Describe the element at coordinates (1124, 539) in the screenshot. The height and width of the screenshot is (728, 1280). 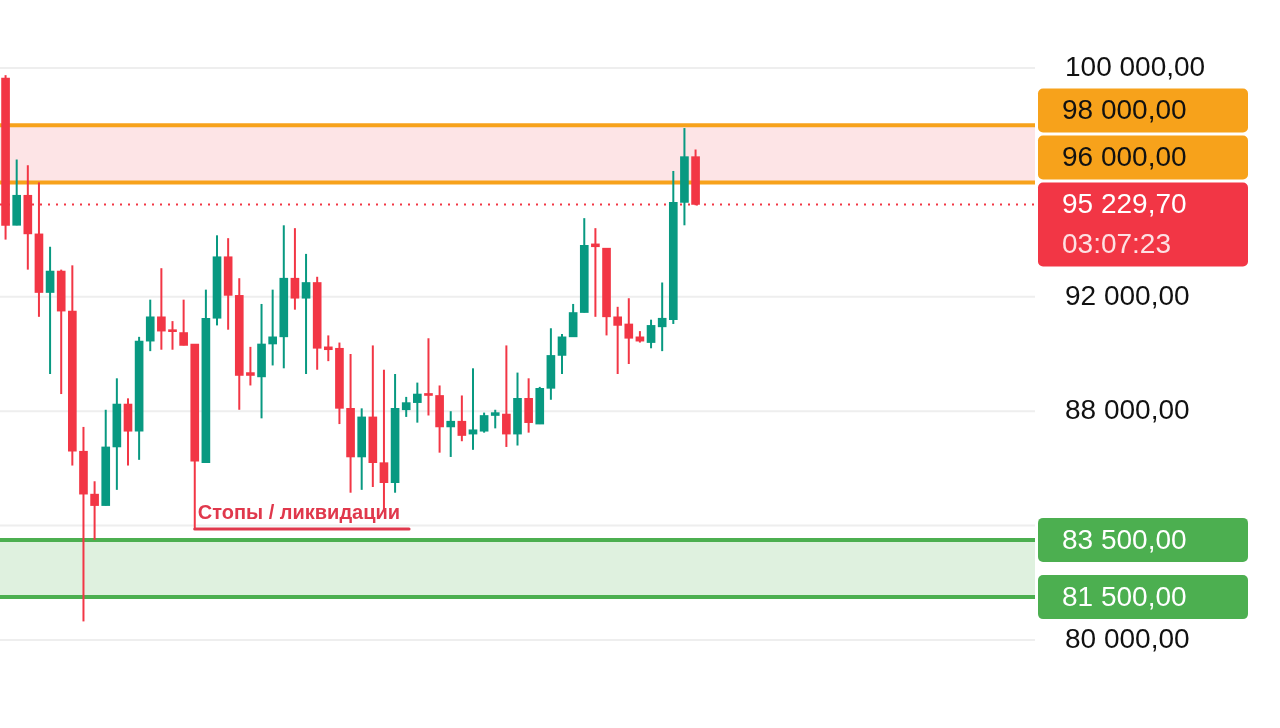
I see `ref-line-label: 83 500,00` at that location.